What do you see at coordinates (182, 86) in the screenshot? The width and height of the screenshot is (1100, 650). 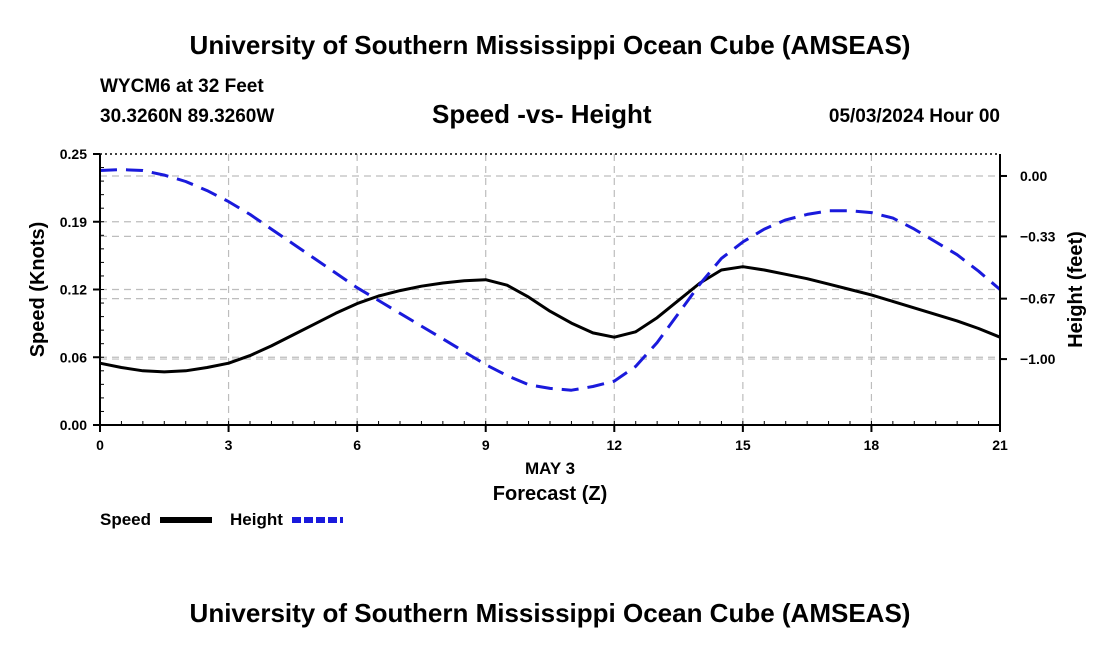 I see `station-label: WYCM6 at 32 Feet` at bounding box center [182, 86].